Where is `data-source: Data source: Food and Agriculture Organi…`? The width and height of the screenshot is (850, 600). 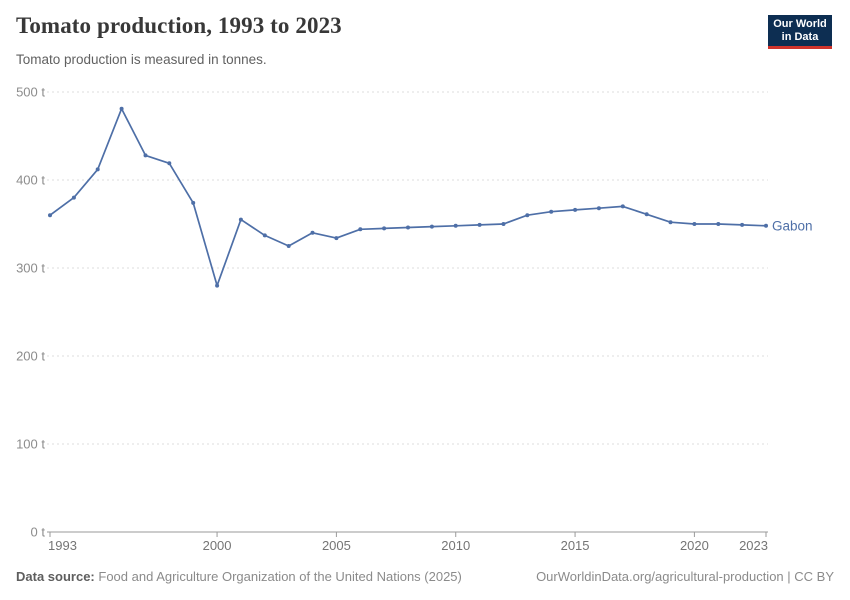
data-source: Data source: Food and Agriculture Organi… is located at coordinates (239, 576).